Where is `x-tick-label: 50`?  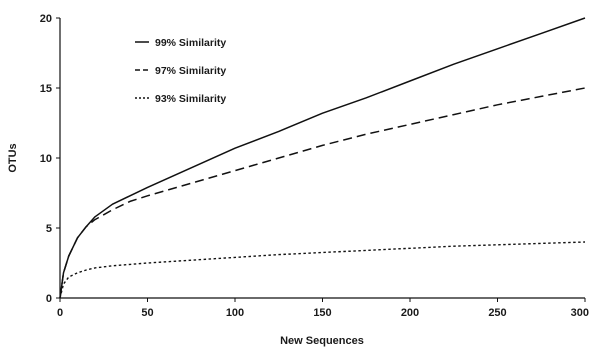
x-tick-label: 50 is located at coordinates (147, 313).